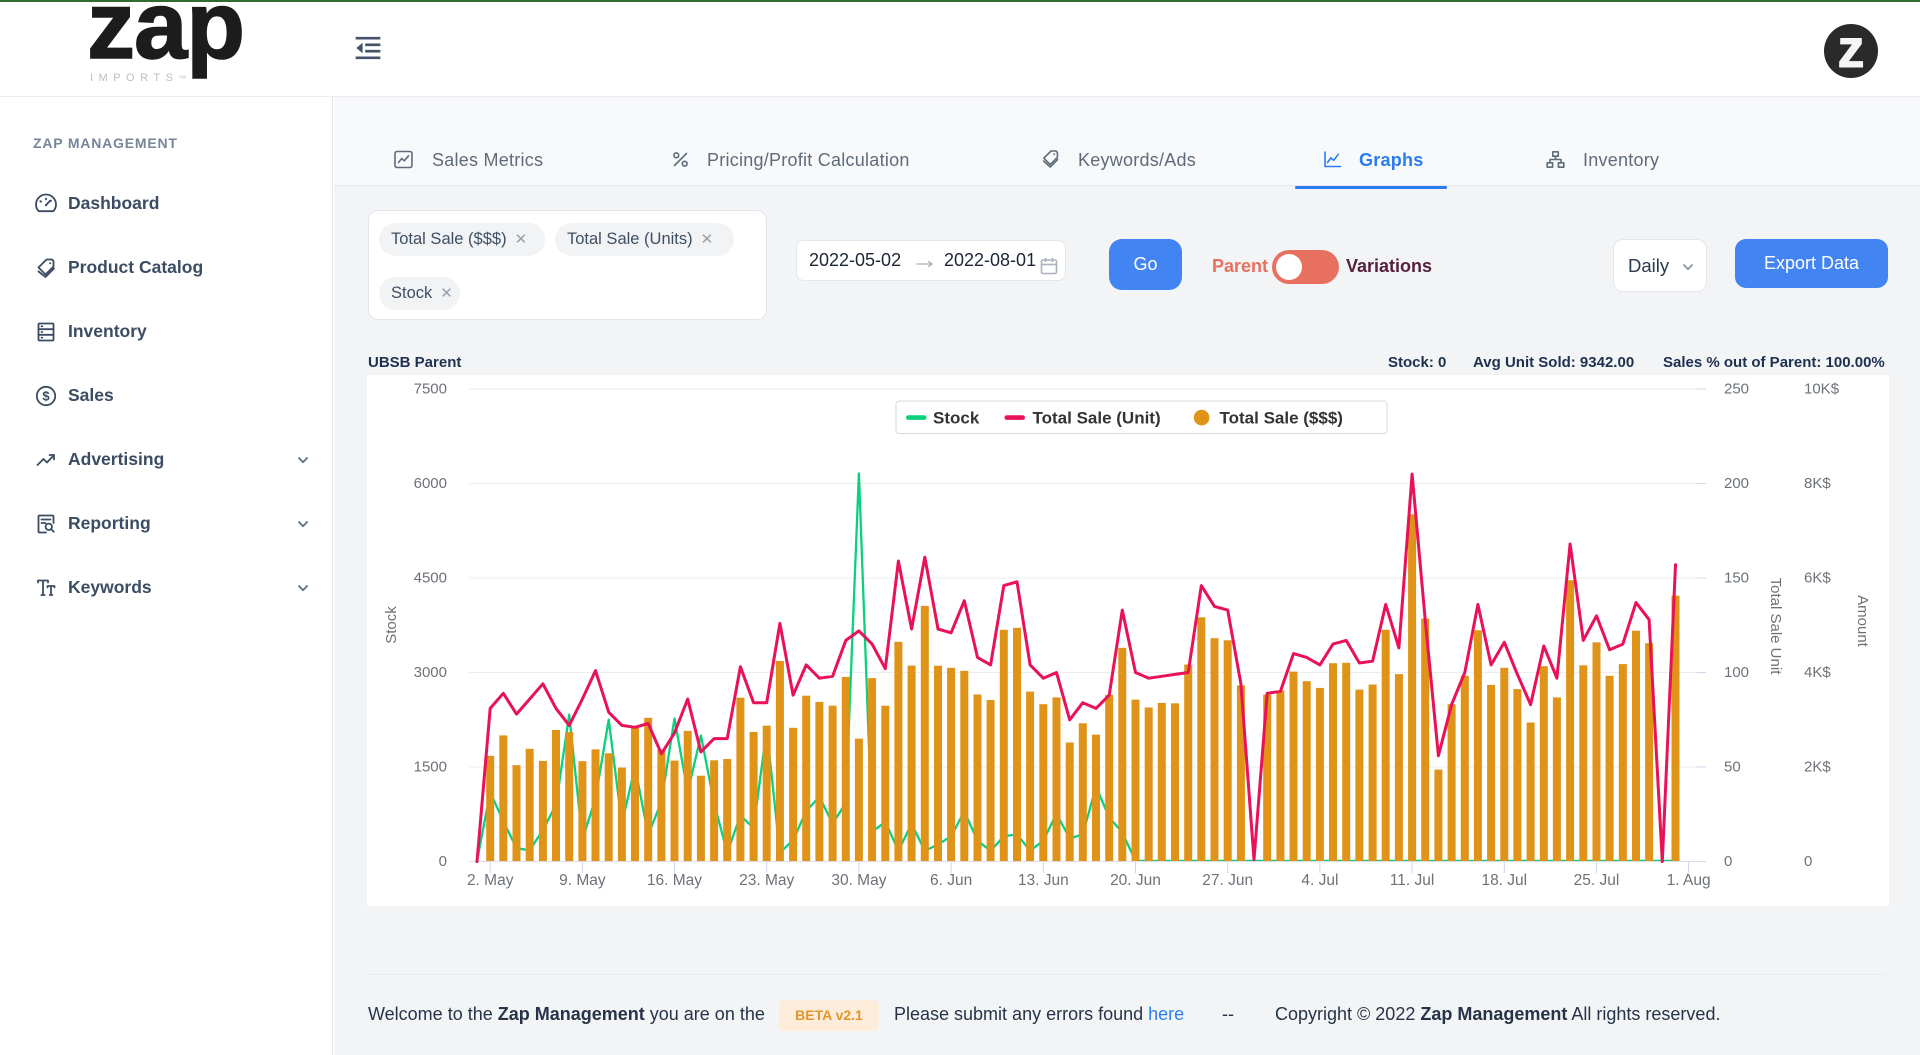 The width and height of the screenshot is (1920, 1055). What do you see at coordinates (1736, 578) in the screenshot?
I see `svg-text: 150` at bounding box center [1736, 578].